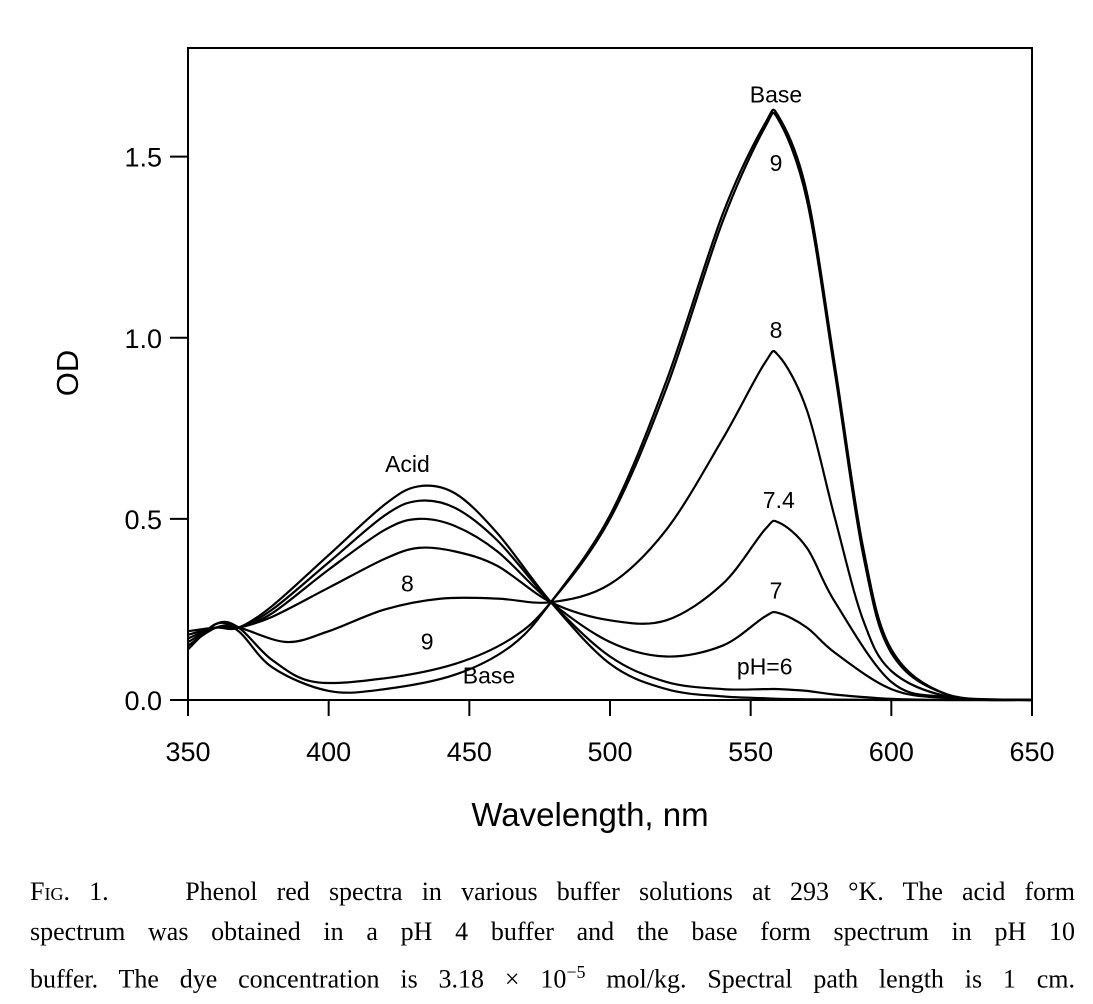 The image size is (1093, 1004). Describe the element at coordinates (67, 373) in the screenshot. I see `y-axis-label: OD` at that location.